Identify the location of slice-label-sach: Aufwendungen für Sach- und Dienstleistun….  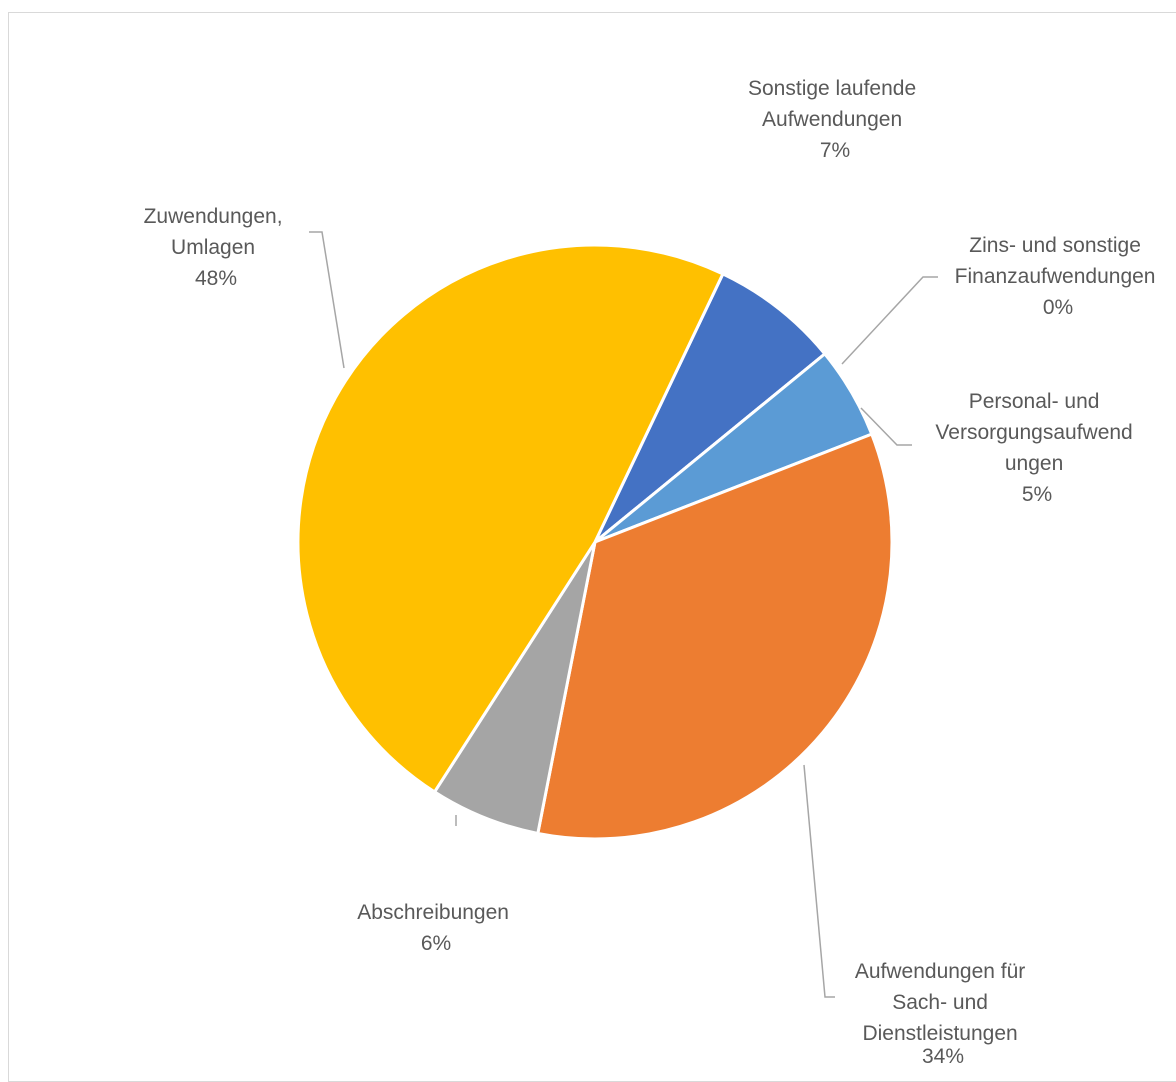
(943, 1013).